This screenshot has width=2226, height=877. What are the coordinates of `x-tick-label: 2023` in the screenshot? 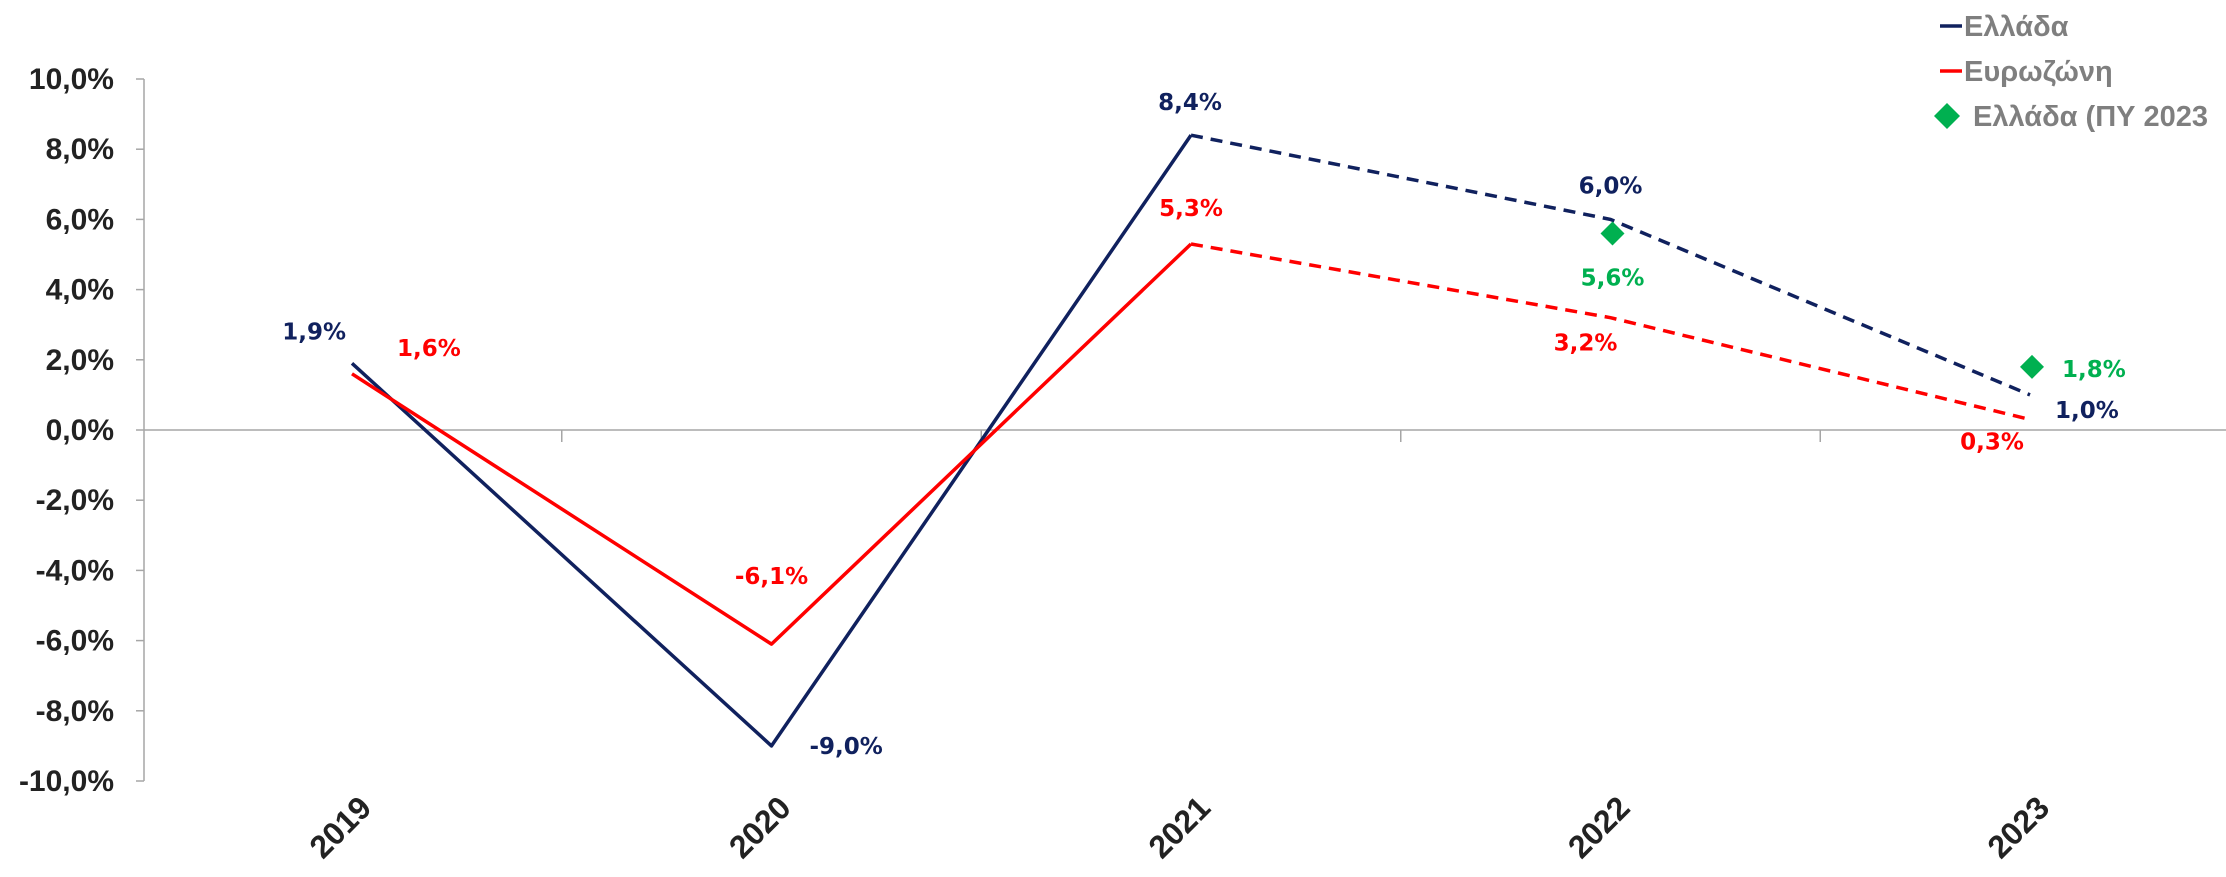 It's located at (2018, 827).